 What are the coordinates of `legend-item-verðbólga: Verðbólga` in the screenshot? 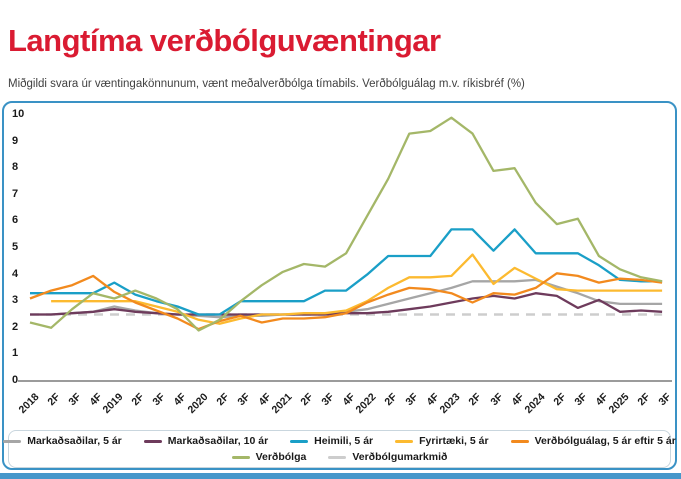 It's located at (269, 457).